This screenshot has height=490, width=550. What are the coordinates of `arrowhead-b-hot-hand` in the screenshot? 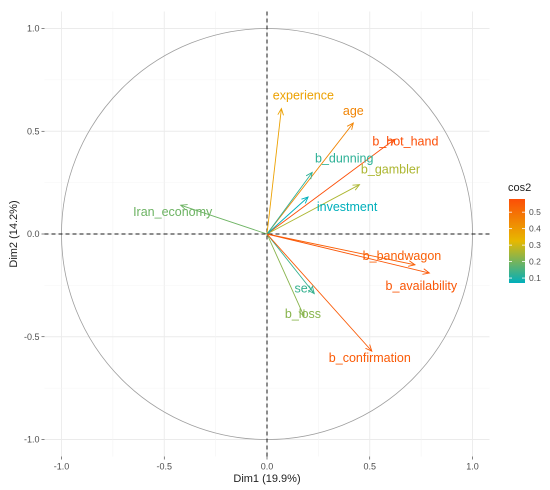 It's located at (391, 142).